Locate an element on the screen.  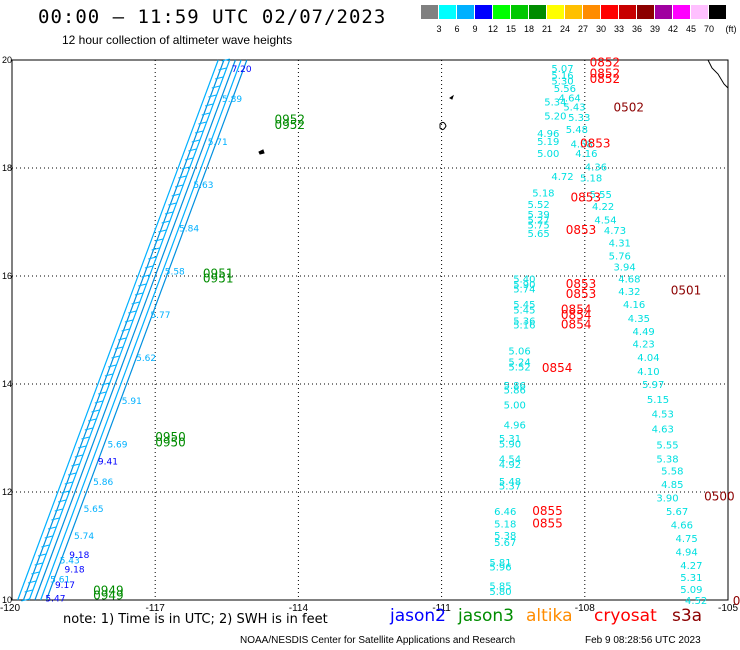
cryosat-wave-height-label: 5.55 is located at coordinates (601, 195).